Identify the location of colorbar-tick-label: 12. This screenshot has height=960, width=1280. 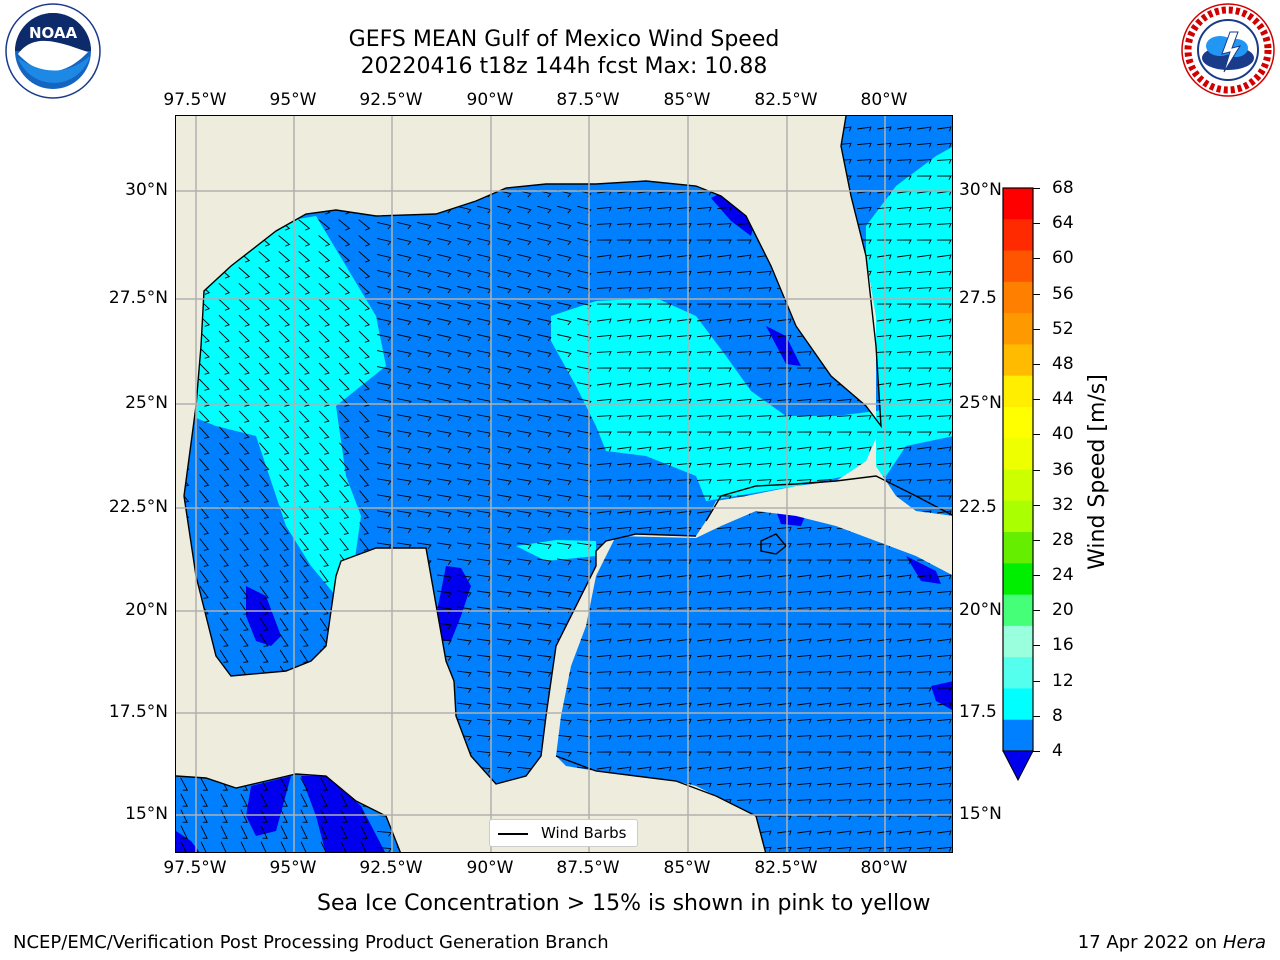
(1063, 680).